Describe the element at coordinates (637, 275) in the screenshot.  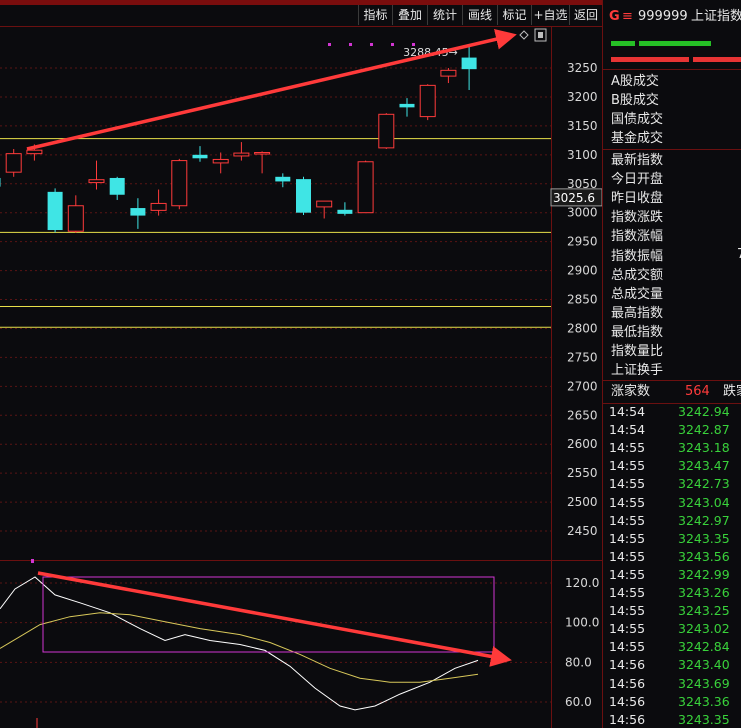
I see `stat-label: 总成交额` at that location.